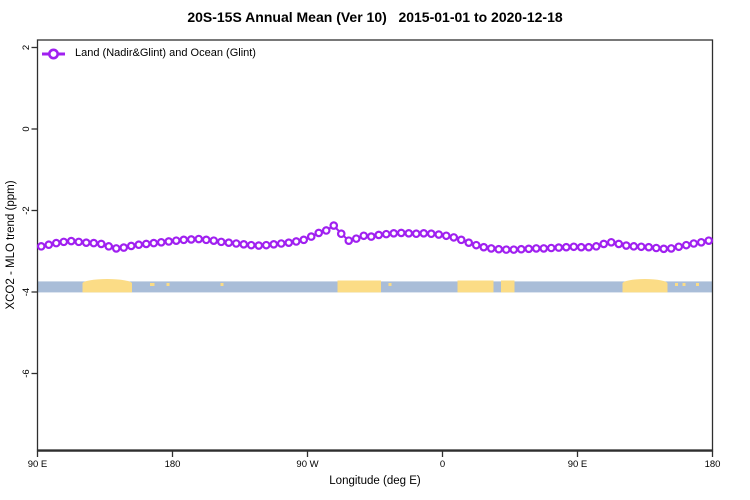  Describe the element at coordinates (26, 373) in the screenshot. I see `y-tick-label: -6` at that location.